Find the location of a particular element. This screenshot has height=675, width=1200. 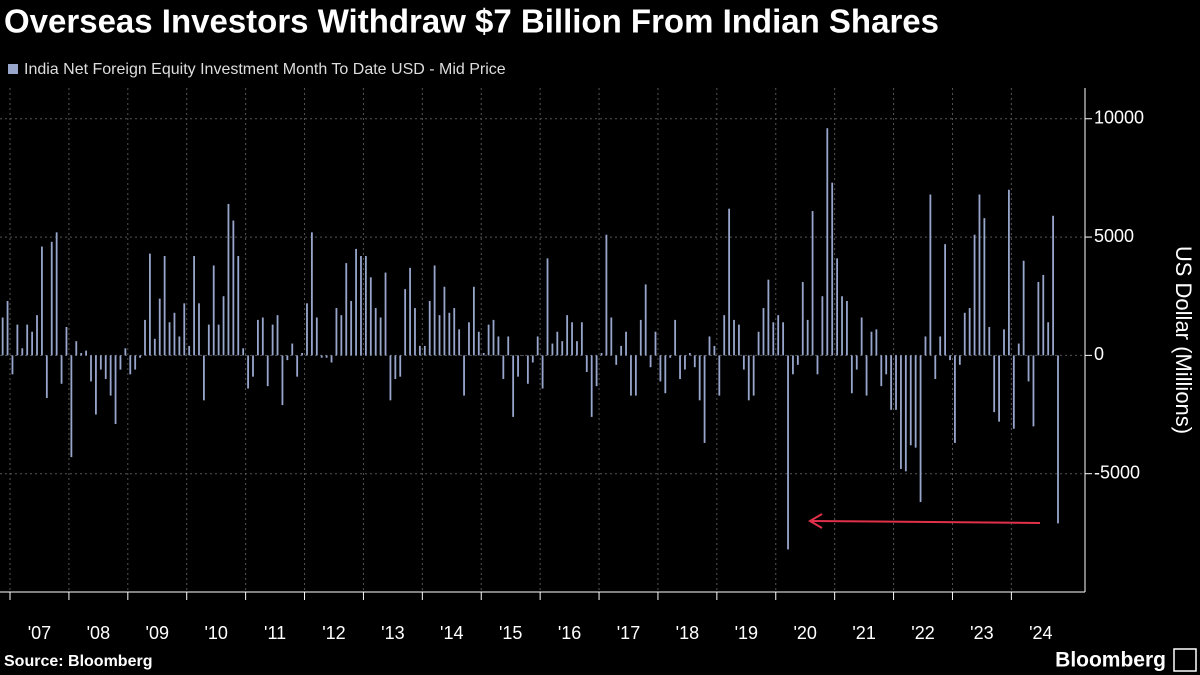

brand: Bloomberg is located at coordinates (1110, 660).